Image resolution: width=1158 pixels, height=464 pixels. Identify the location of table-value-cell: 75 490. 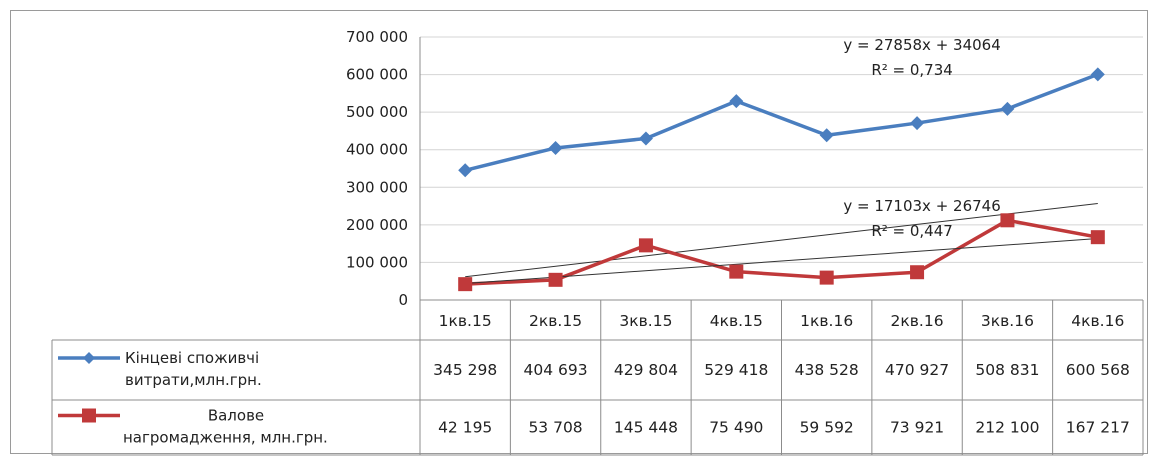
(736, 428).